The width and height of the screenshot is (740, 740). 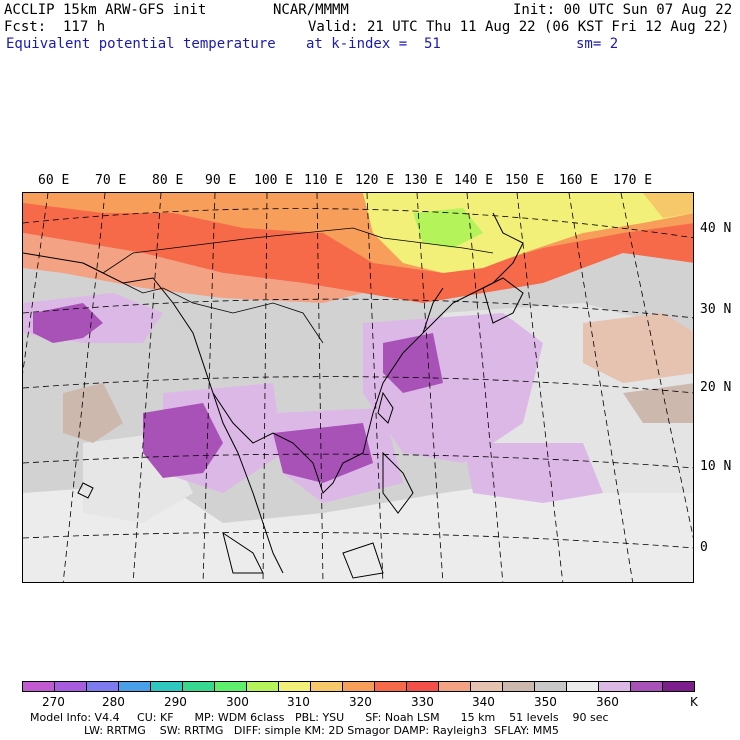 I want to click on field-purple-bengal, so click(x=183, y=440).